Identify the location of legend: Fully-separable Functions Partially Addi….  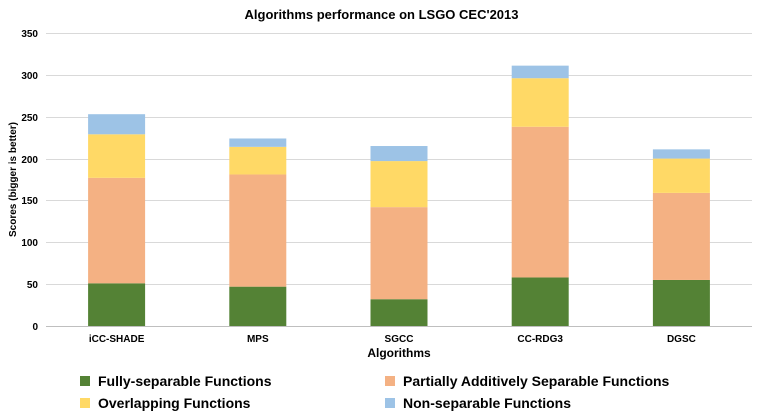
(381, 393).